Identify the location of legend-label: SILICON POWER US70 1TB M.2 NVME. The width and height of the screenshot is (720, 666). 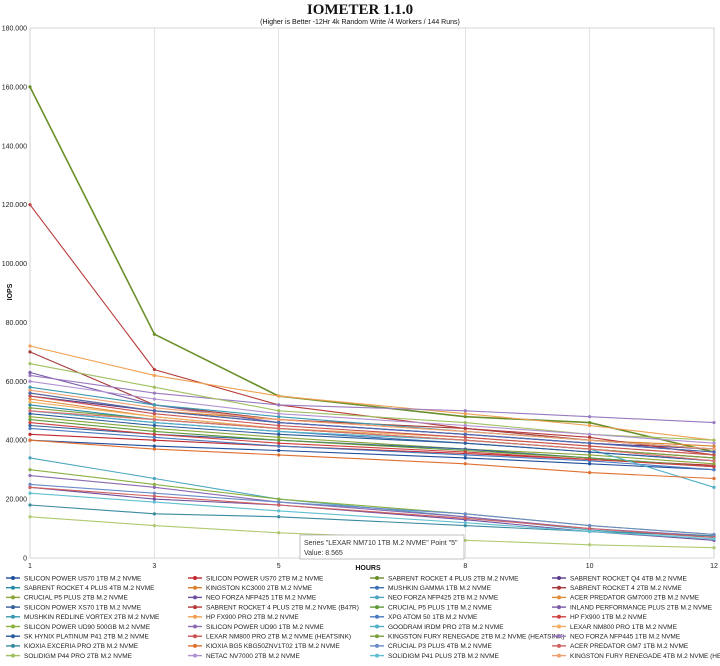
(83, 578).